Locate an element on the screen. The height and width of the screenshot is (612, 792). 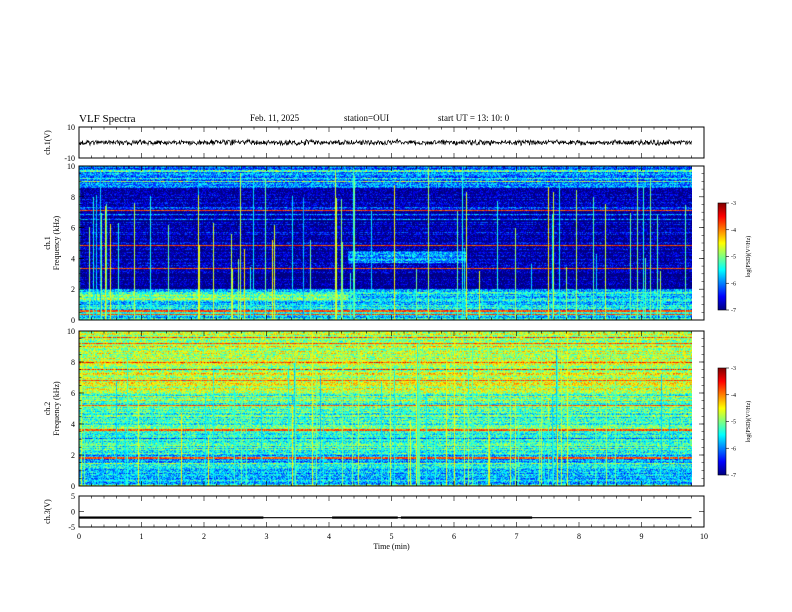
ch2-spectrogram-tick-label: 0 is located at coordinates (73, 486).